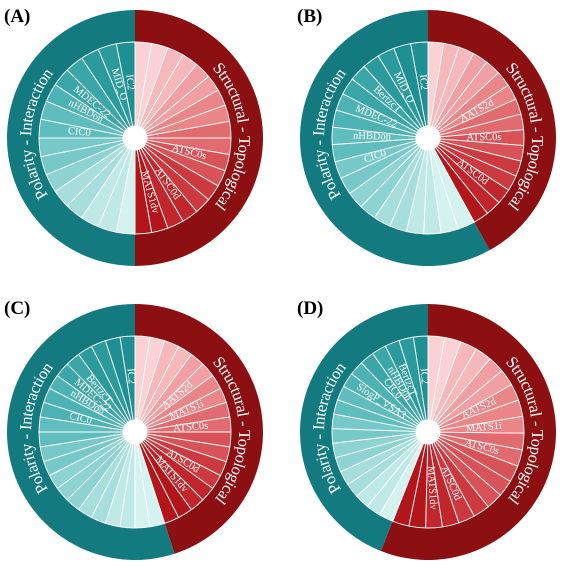  What do you see at coordinates (483, 428) in the screenshot?
I see `slice-label: MATS1i` at bounding box center [483, 428].